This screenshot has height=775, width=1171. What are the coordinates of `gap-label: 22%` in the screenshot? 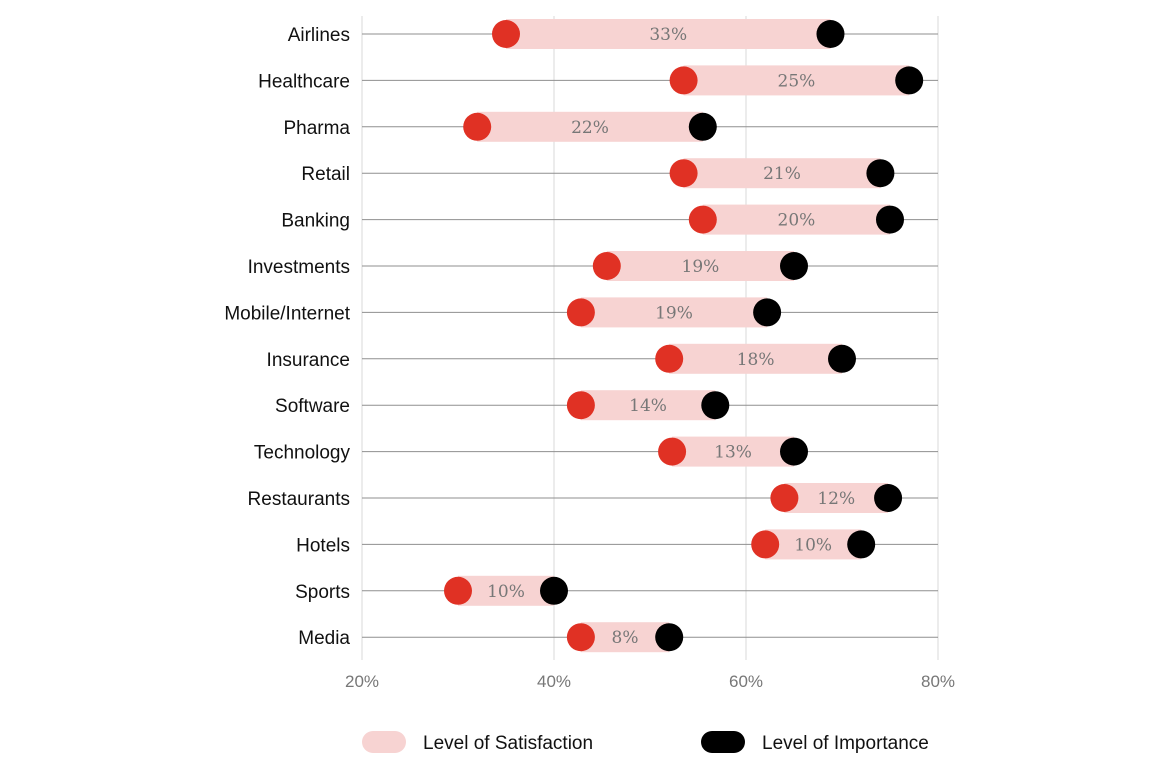 It's located at (590, 128).